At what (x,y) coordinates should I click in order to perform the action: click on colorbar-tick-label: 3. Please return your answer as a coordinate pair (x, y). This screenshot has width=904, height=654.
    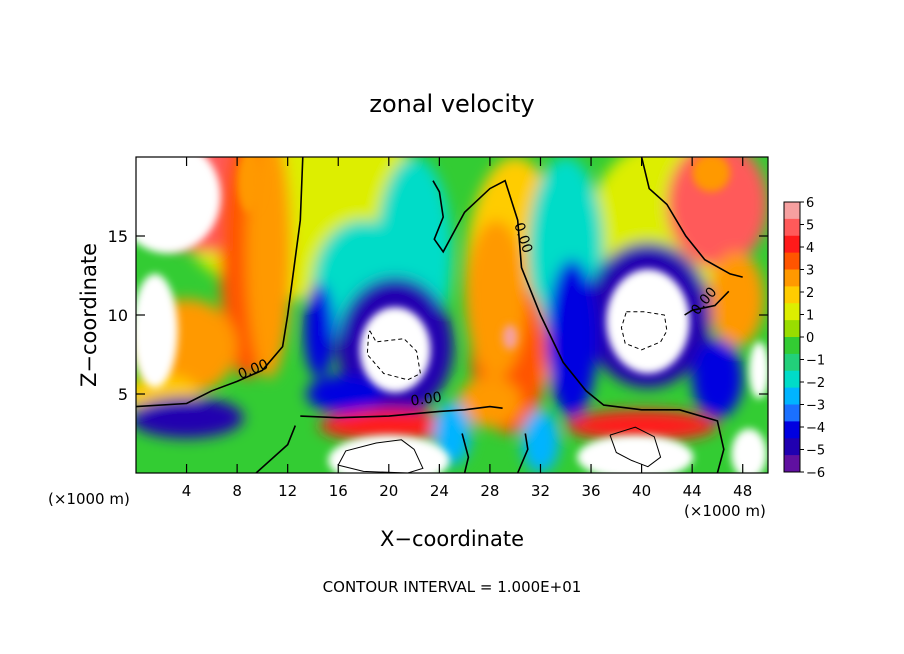
    Looking at the image, I should click on (810, 271).